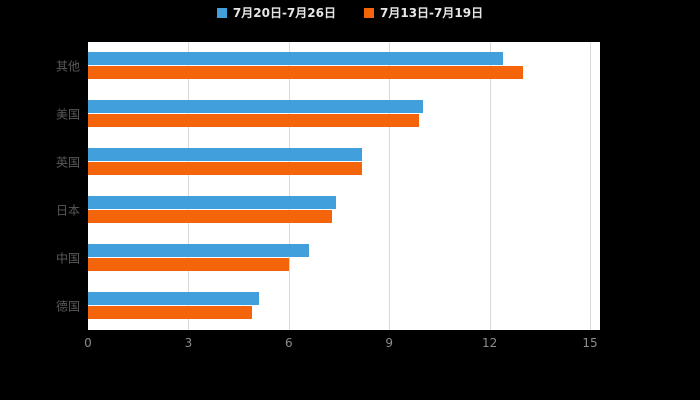 This screenshot has width=700, height=400. What do you see at coordinates (389, 343) in the screenshot?
I see `x-axis-tick-label: 9` at bounding box center [389, 343].